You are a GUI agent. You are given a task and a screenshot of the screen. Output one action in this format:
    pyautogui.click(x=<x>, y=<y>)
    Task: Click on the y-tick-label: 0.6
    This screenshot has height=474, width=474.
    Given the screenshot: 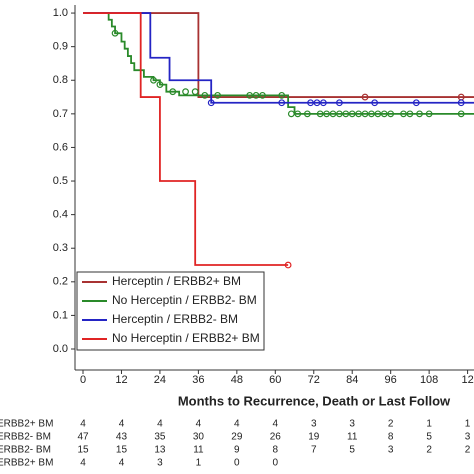 What is the action you would take?
    pyautogui.click(x=60, y=147)
    